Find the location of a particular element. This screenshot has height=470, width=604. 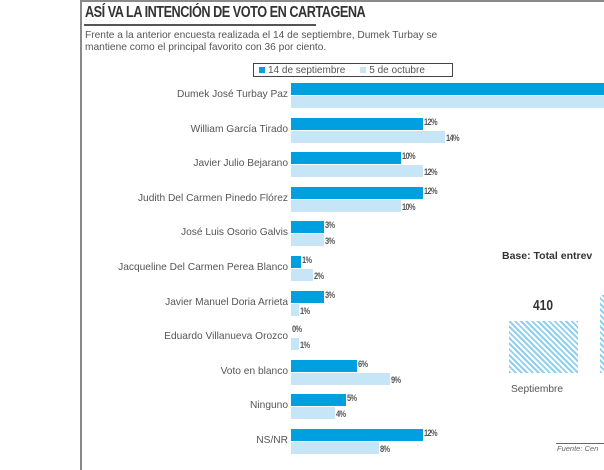

value-label-october: 10% is located at coordinates (409, 207).